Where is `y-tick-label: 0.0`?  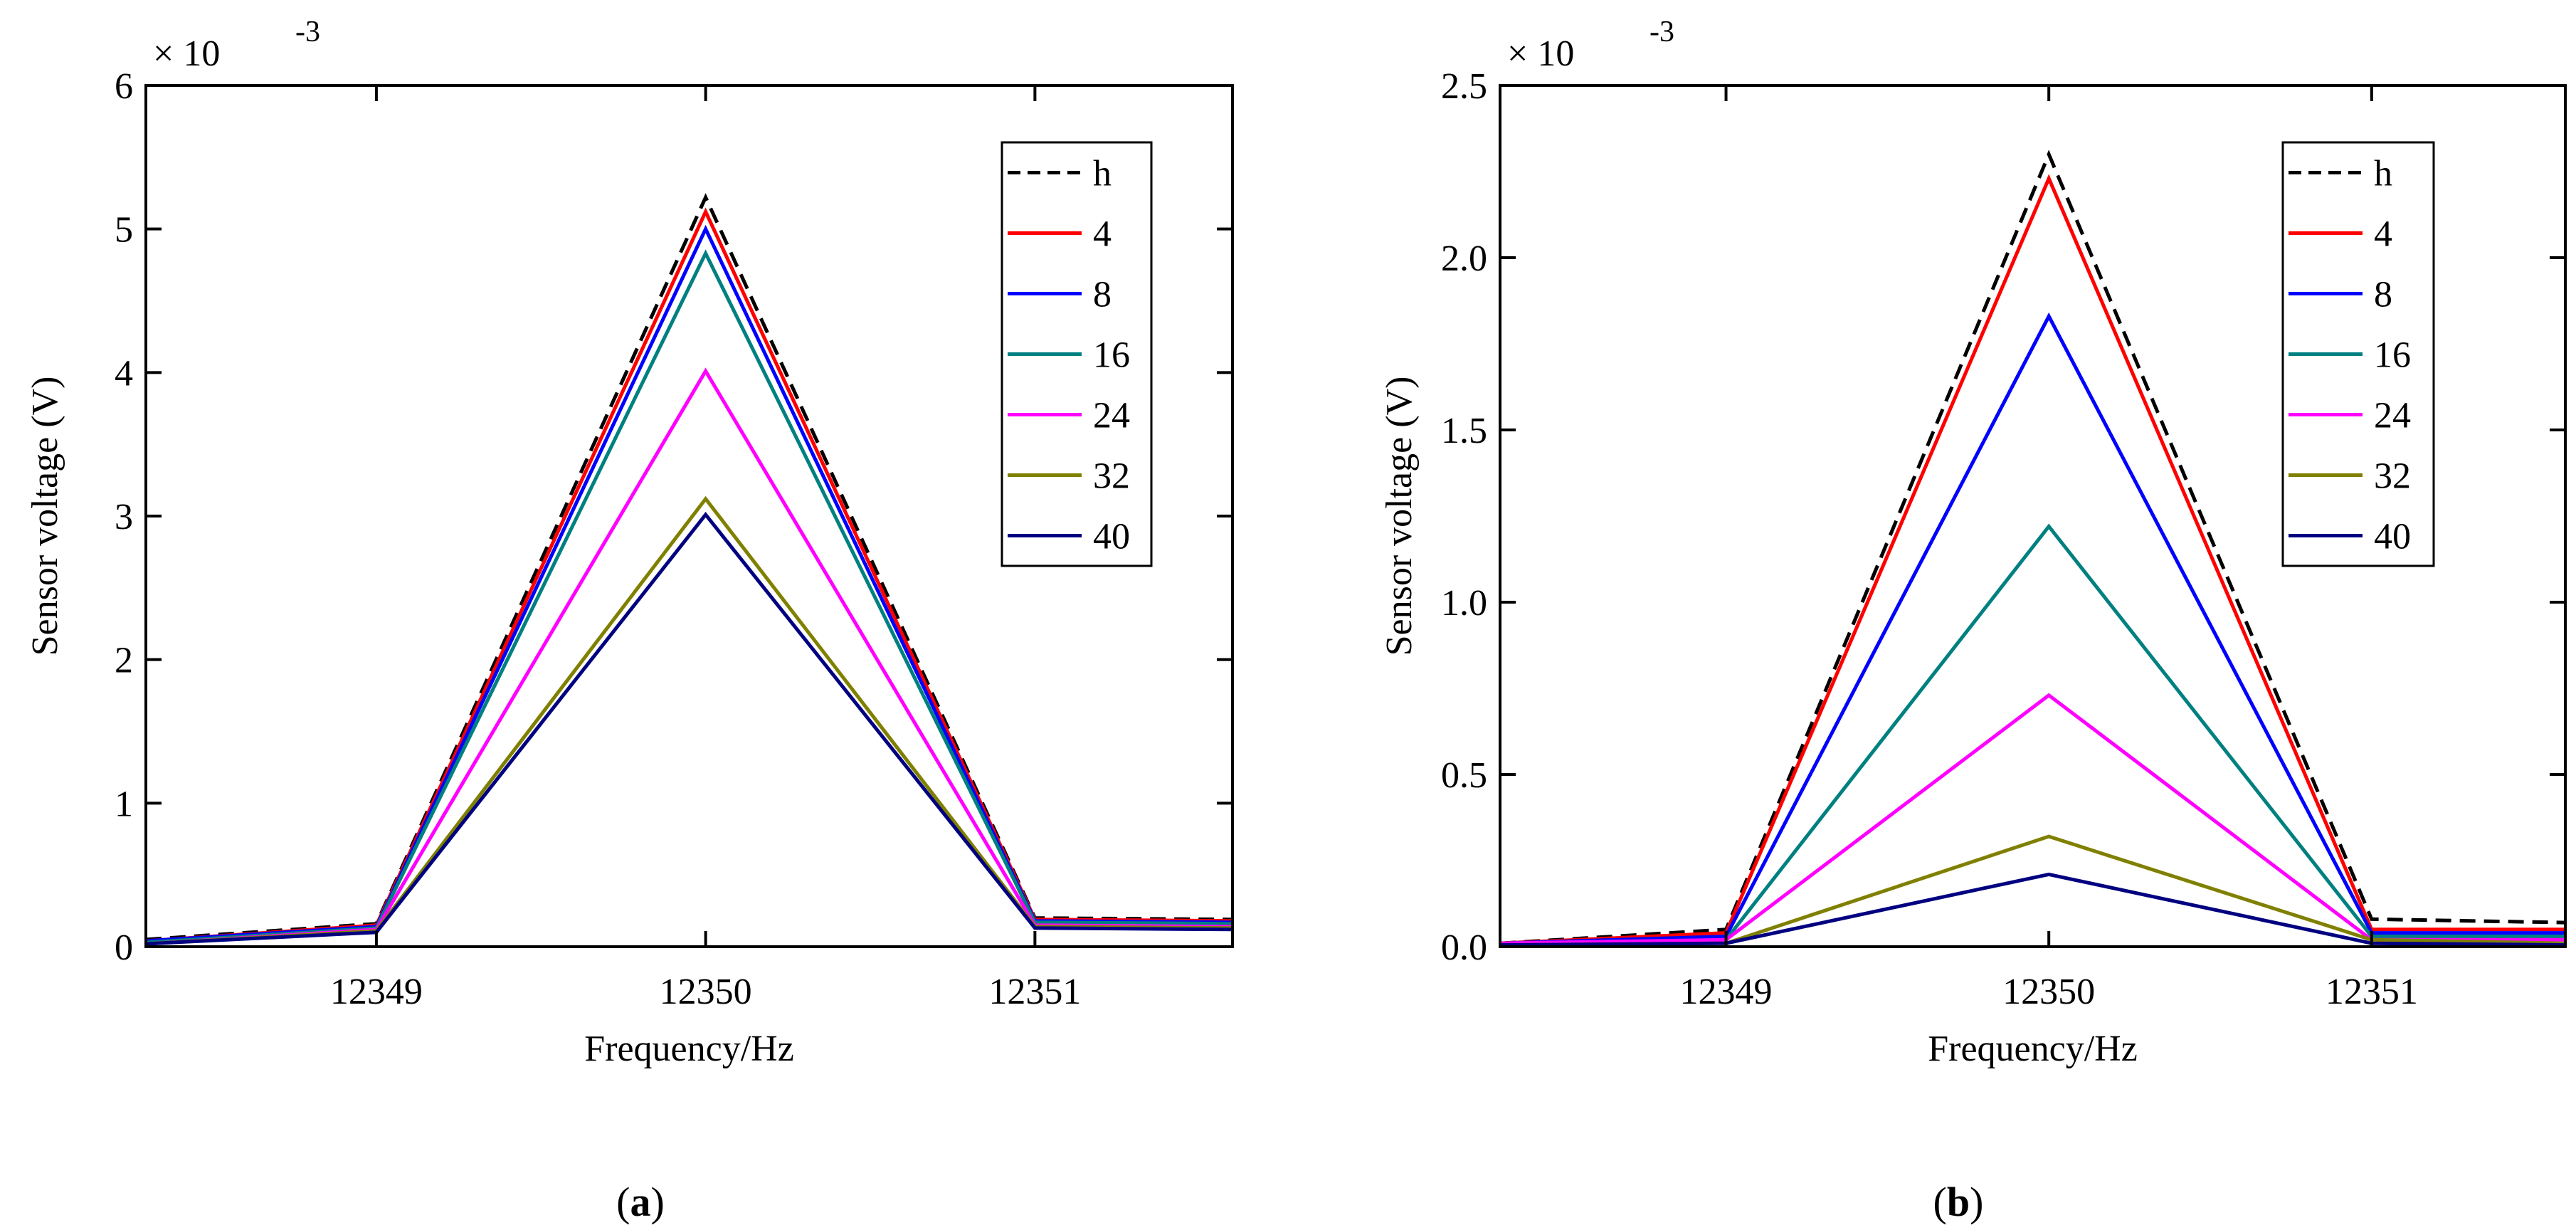 y-tick-label: 0.0 is located at coordinates (1464, 947).